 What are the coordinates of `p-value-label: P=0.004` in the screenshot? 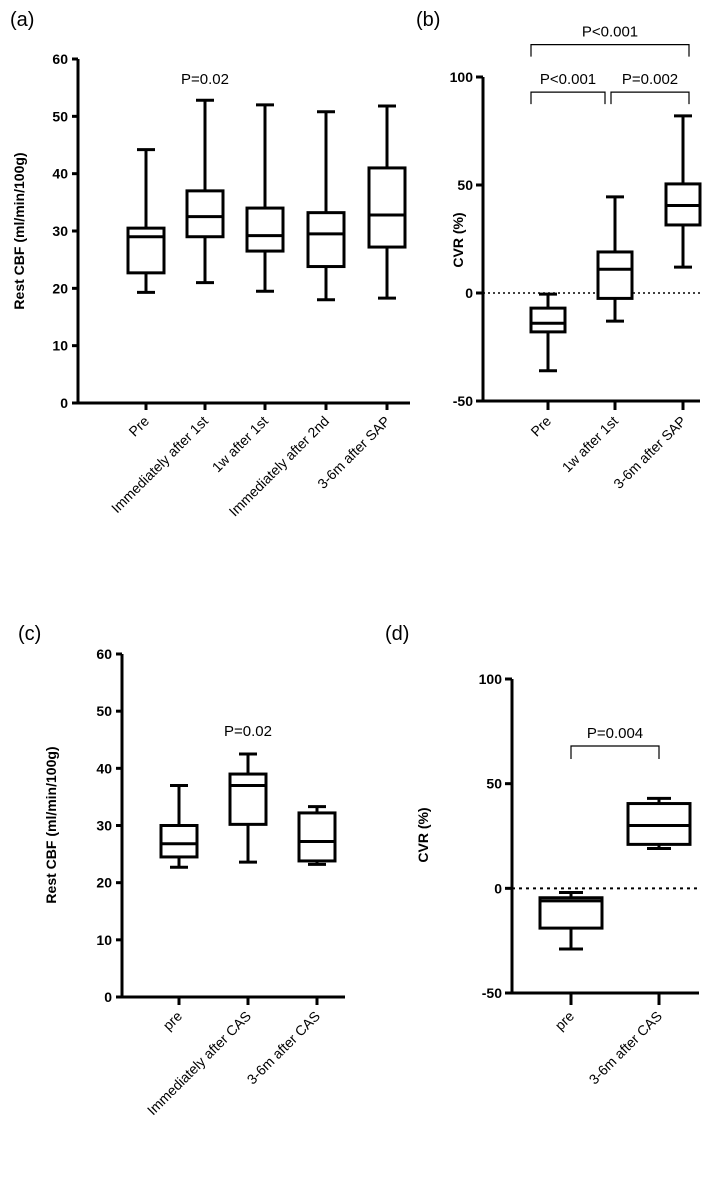 It's located at (615, 733).